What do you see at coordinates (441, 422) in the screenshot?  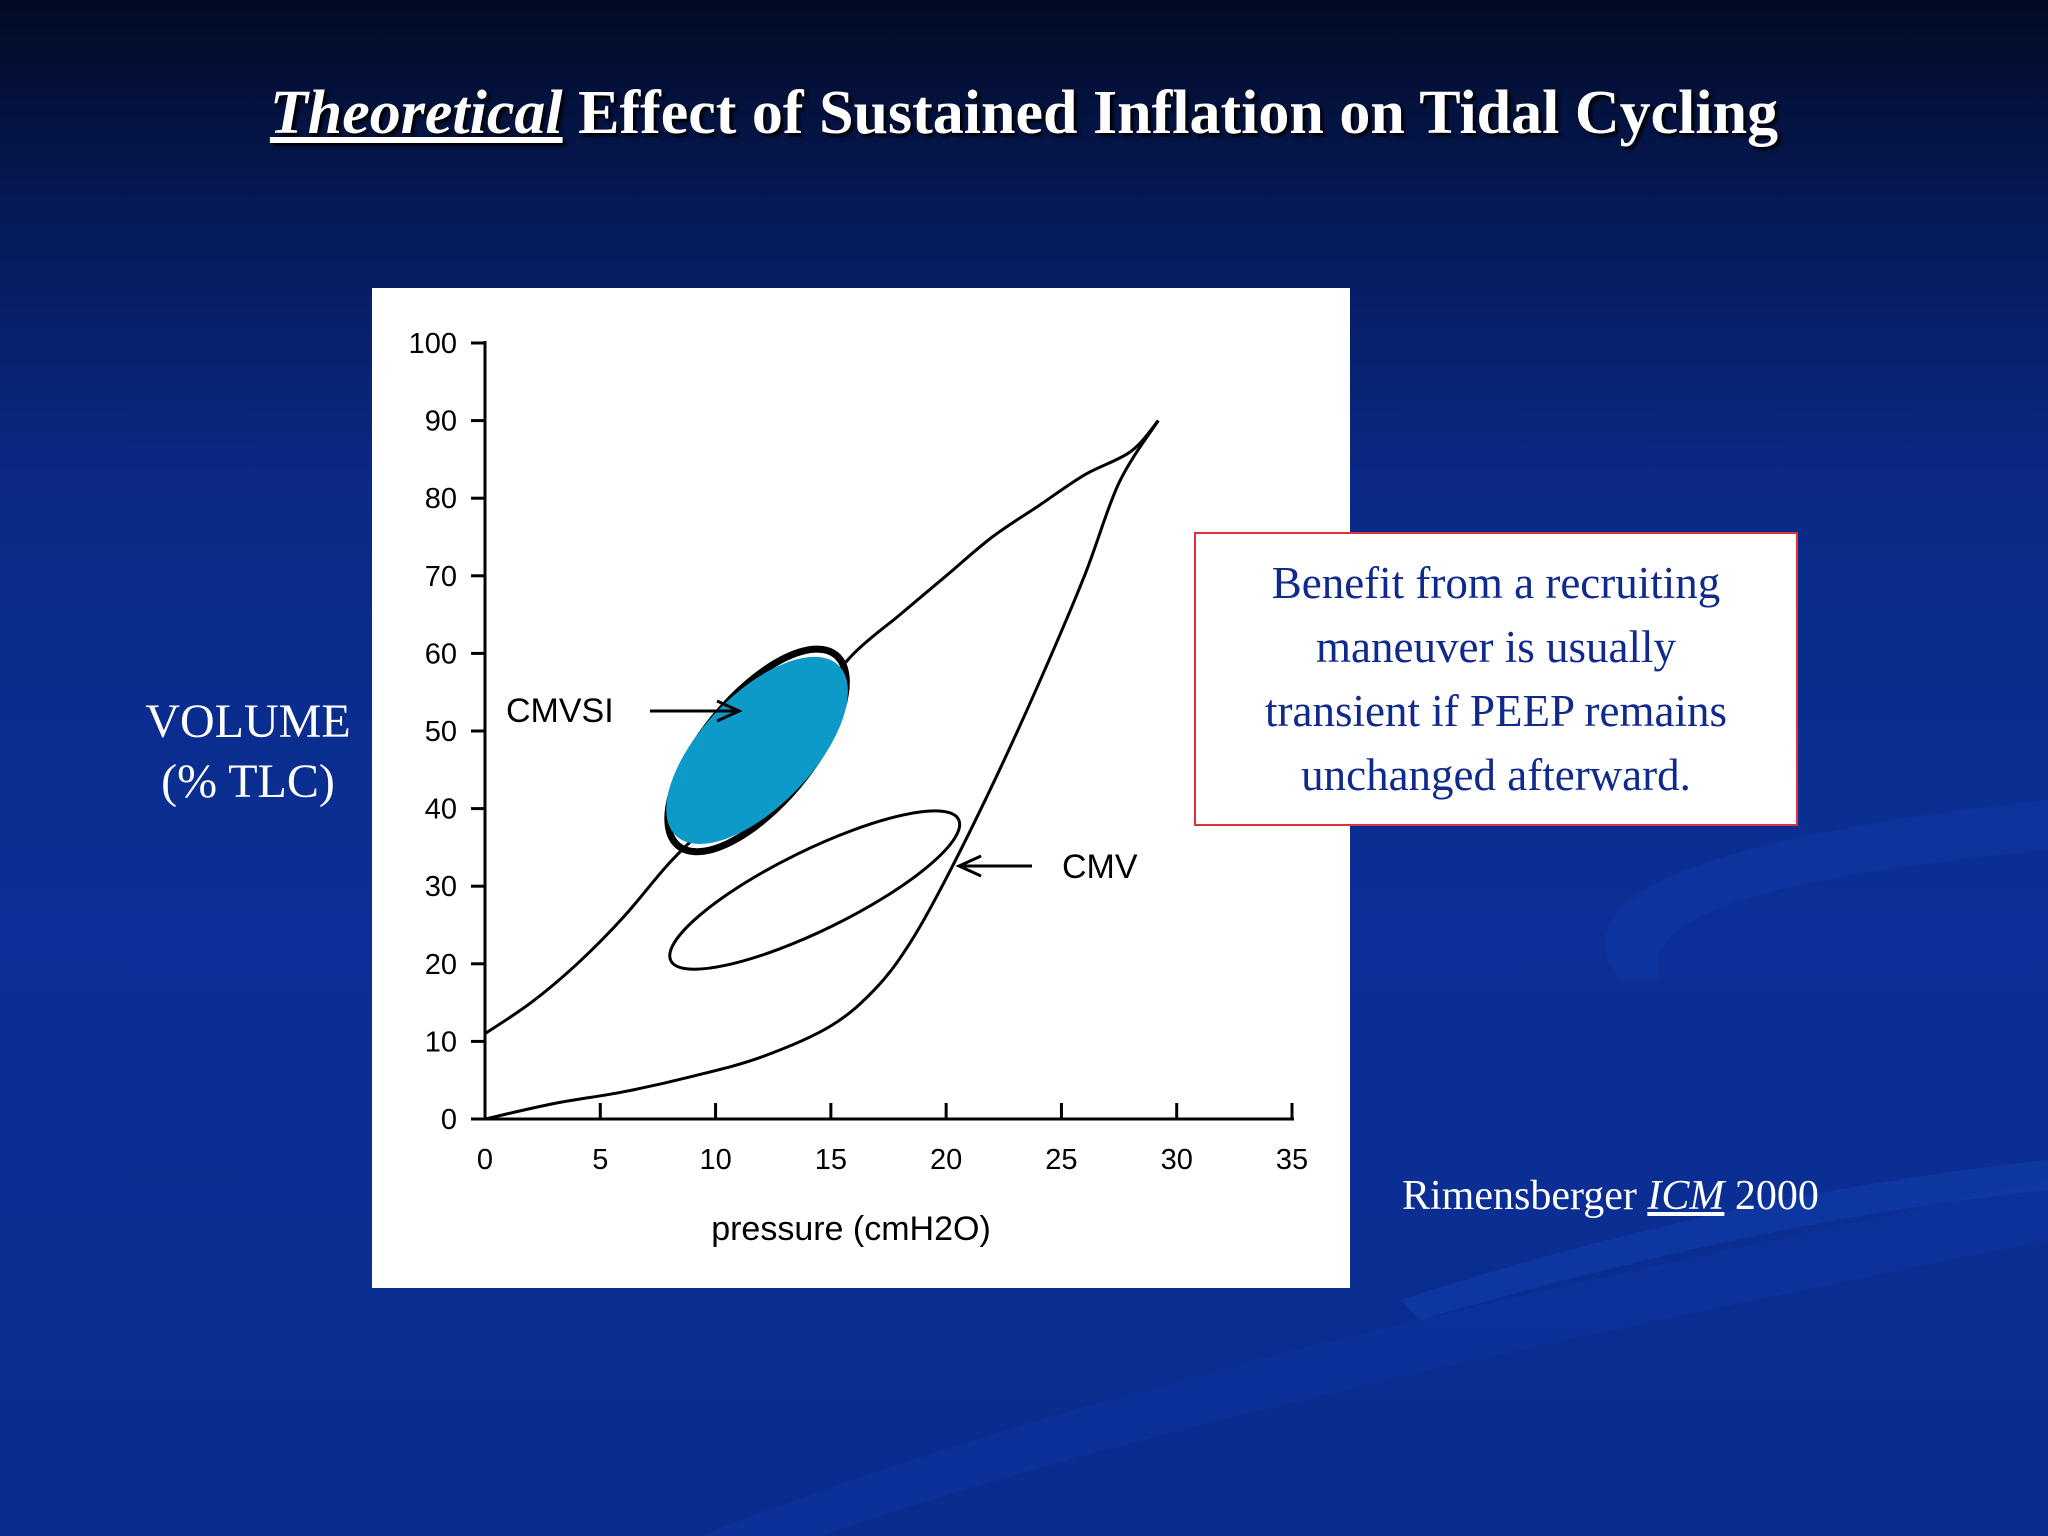 I see `y-tick-label: 90` at bounding box center [441, 422].